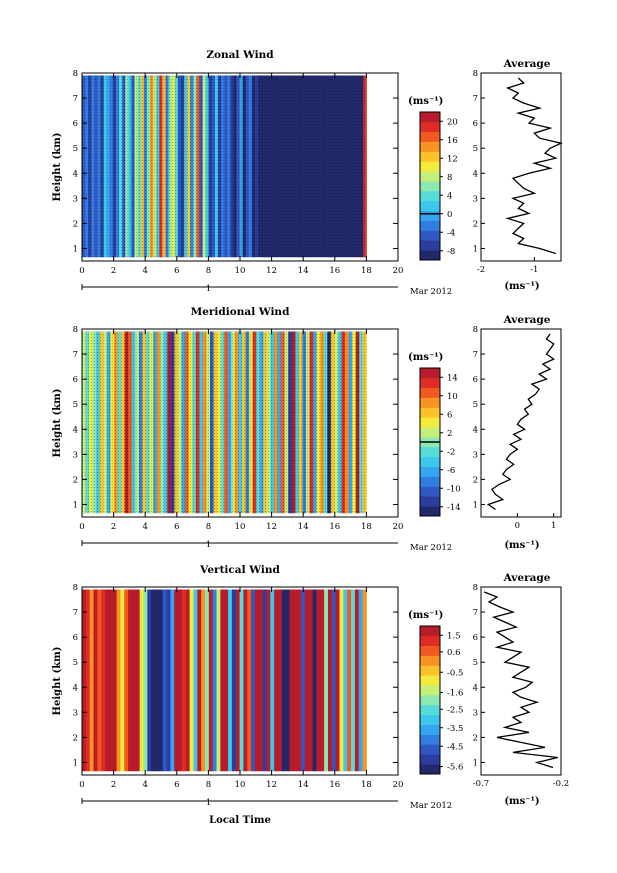  What do you see at coordinates (75, 738) in the screenshot?
I see `y-tick-label: 2` at bounding box center [75, 738].